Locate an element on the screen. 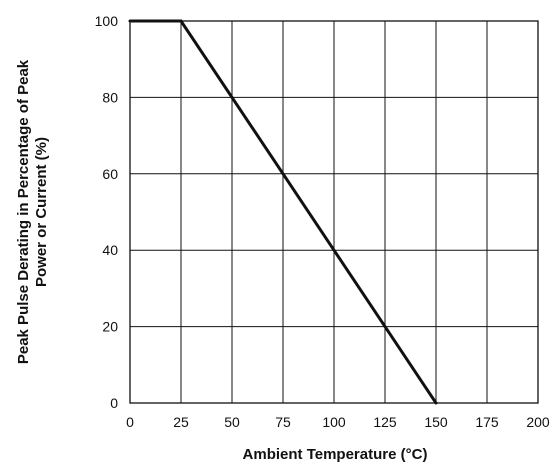  y-tick-label: 60 is located at coordinates (110, 174).